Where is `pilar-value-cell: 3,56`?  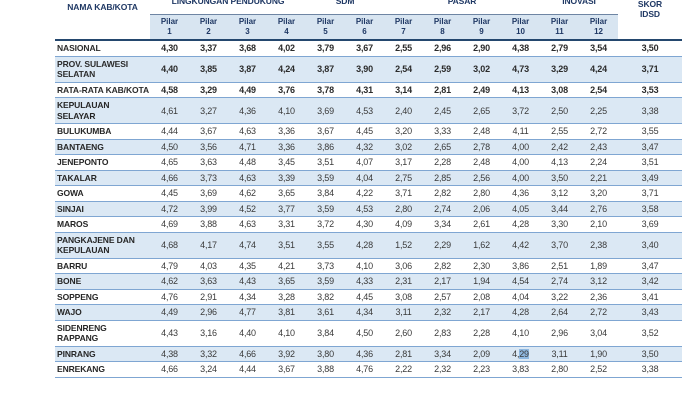
pilar-value-cell: 3,56 is located at coordinates (208, 146).